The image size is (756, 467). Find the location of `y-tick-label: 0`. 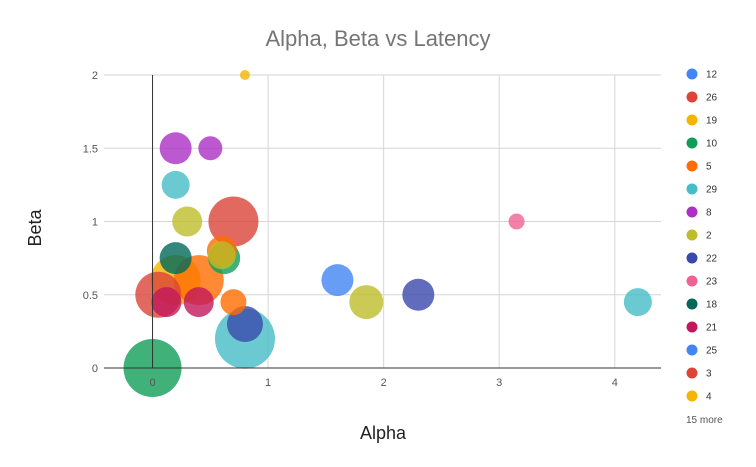

y-tick-label: 0 is located at coordinates (95, 369).